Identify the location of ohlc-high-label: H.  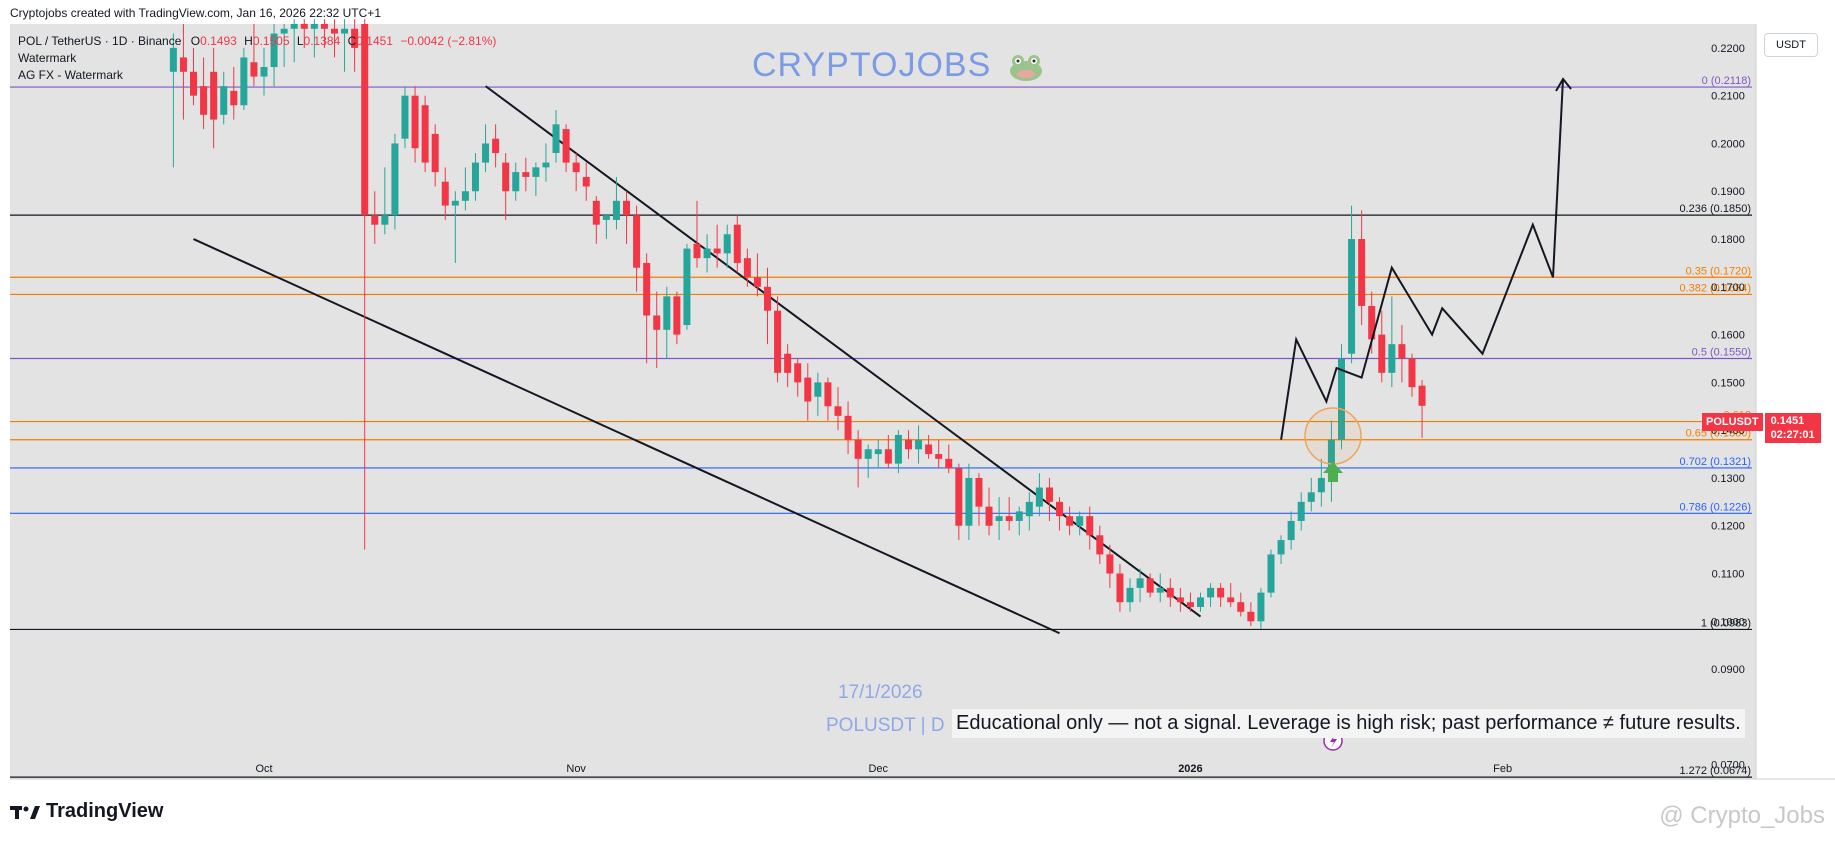
(248, 41).